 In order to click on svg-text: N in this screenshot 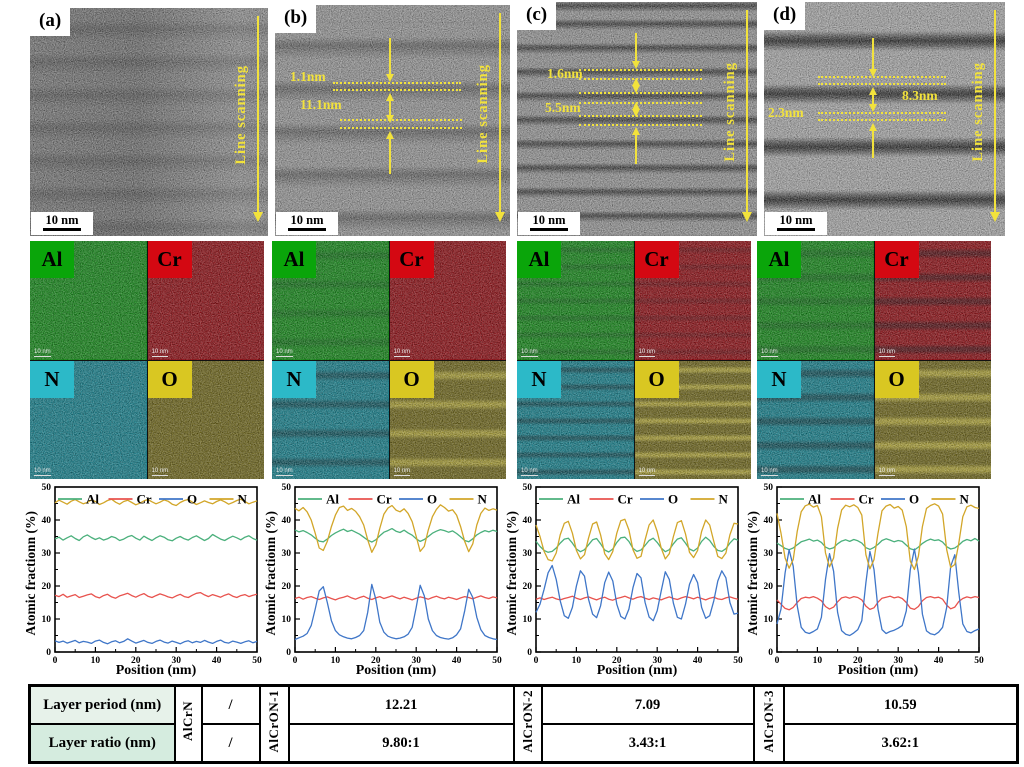, I will do `click(965, 499)`.